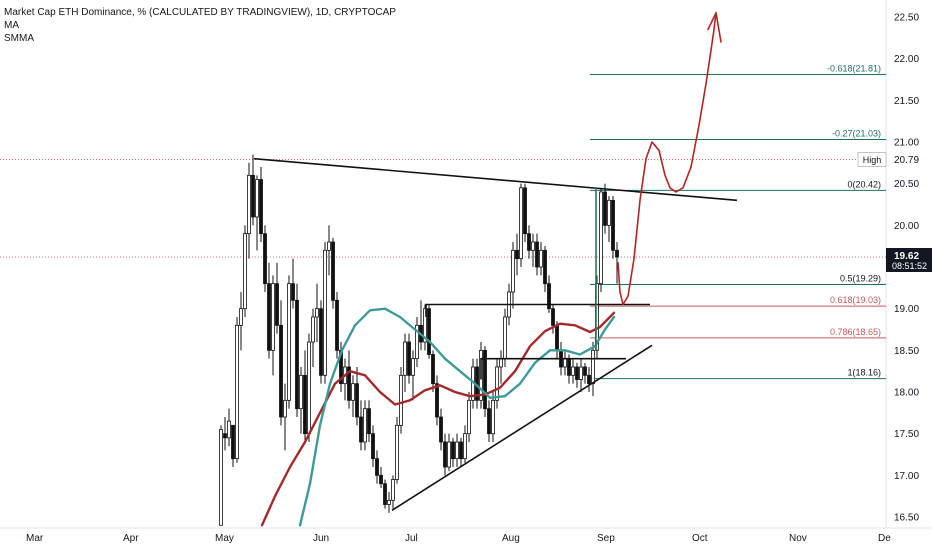 The height and width of the screenshot is (555, 932). Describe the element at coordinates (856, 134) in the screenshot. I see `fib-level-label: -0.27(21.03)` at that location.